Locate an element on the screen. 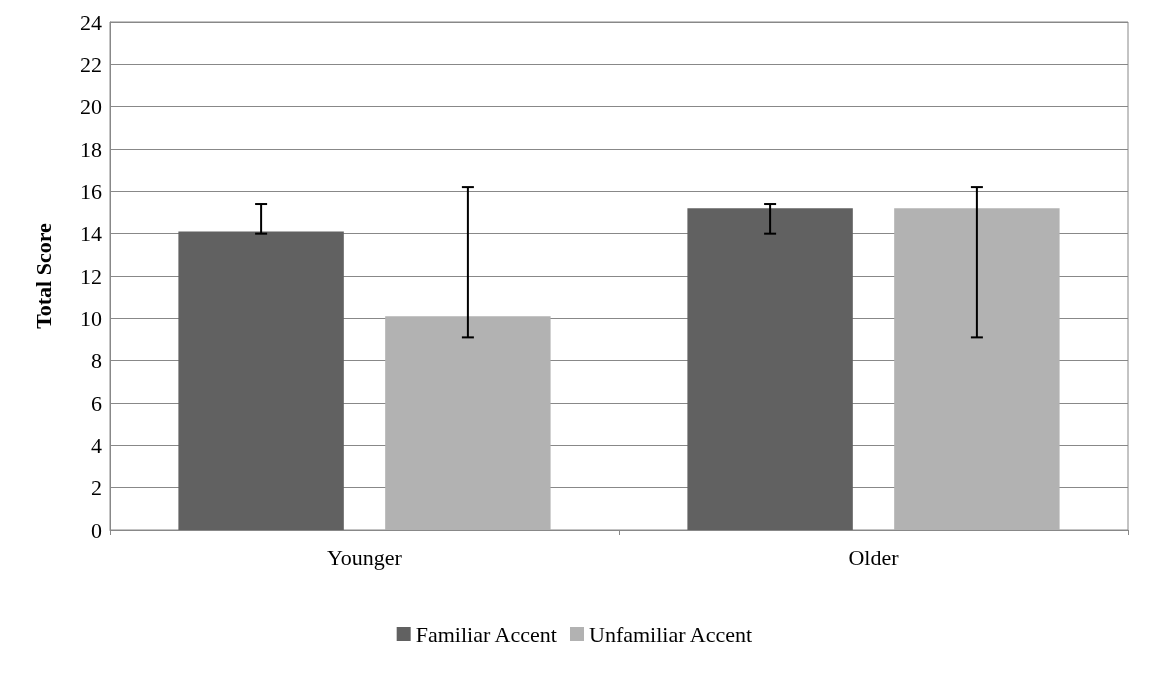 This screenshot has width=1150, height=674. y-tick-label: 24 is located at coordinates (91, 22).